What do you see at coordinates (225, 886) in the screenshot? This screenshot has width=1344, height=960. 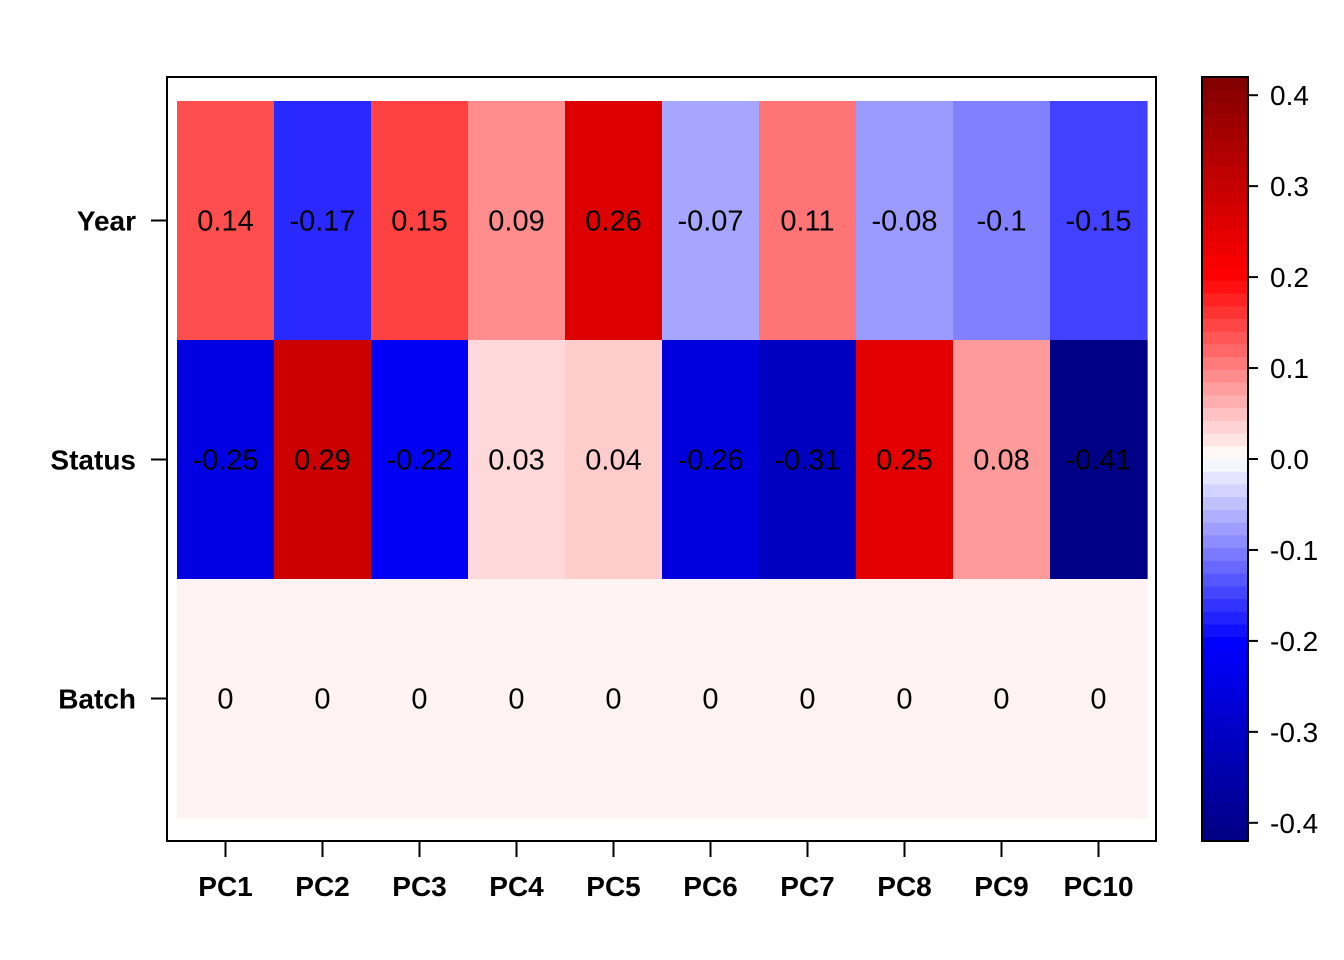 I see `column-label: PC1` at bounding box center [225, 886].